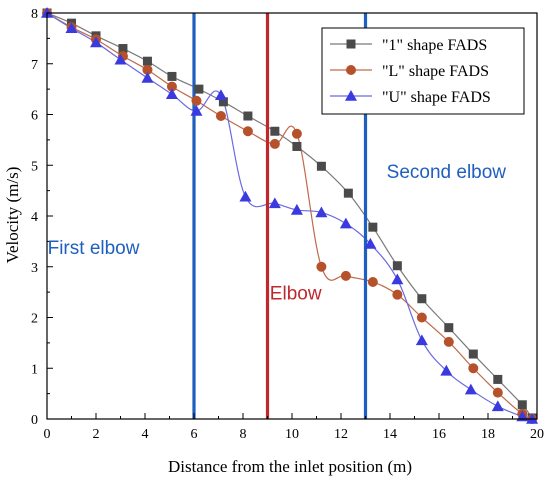 Image resolution: width=550 pixels, height=491 pixels. What do you see at coordinates (435, 71) in the screenshot?
I see `legend-label: "L" shape FADS` at bounding box center [435, 71].